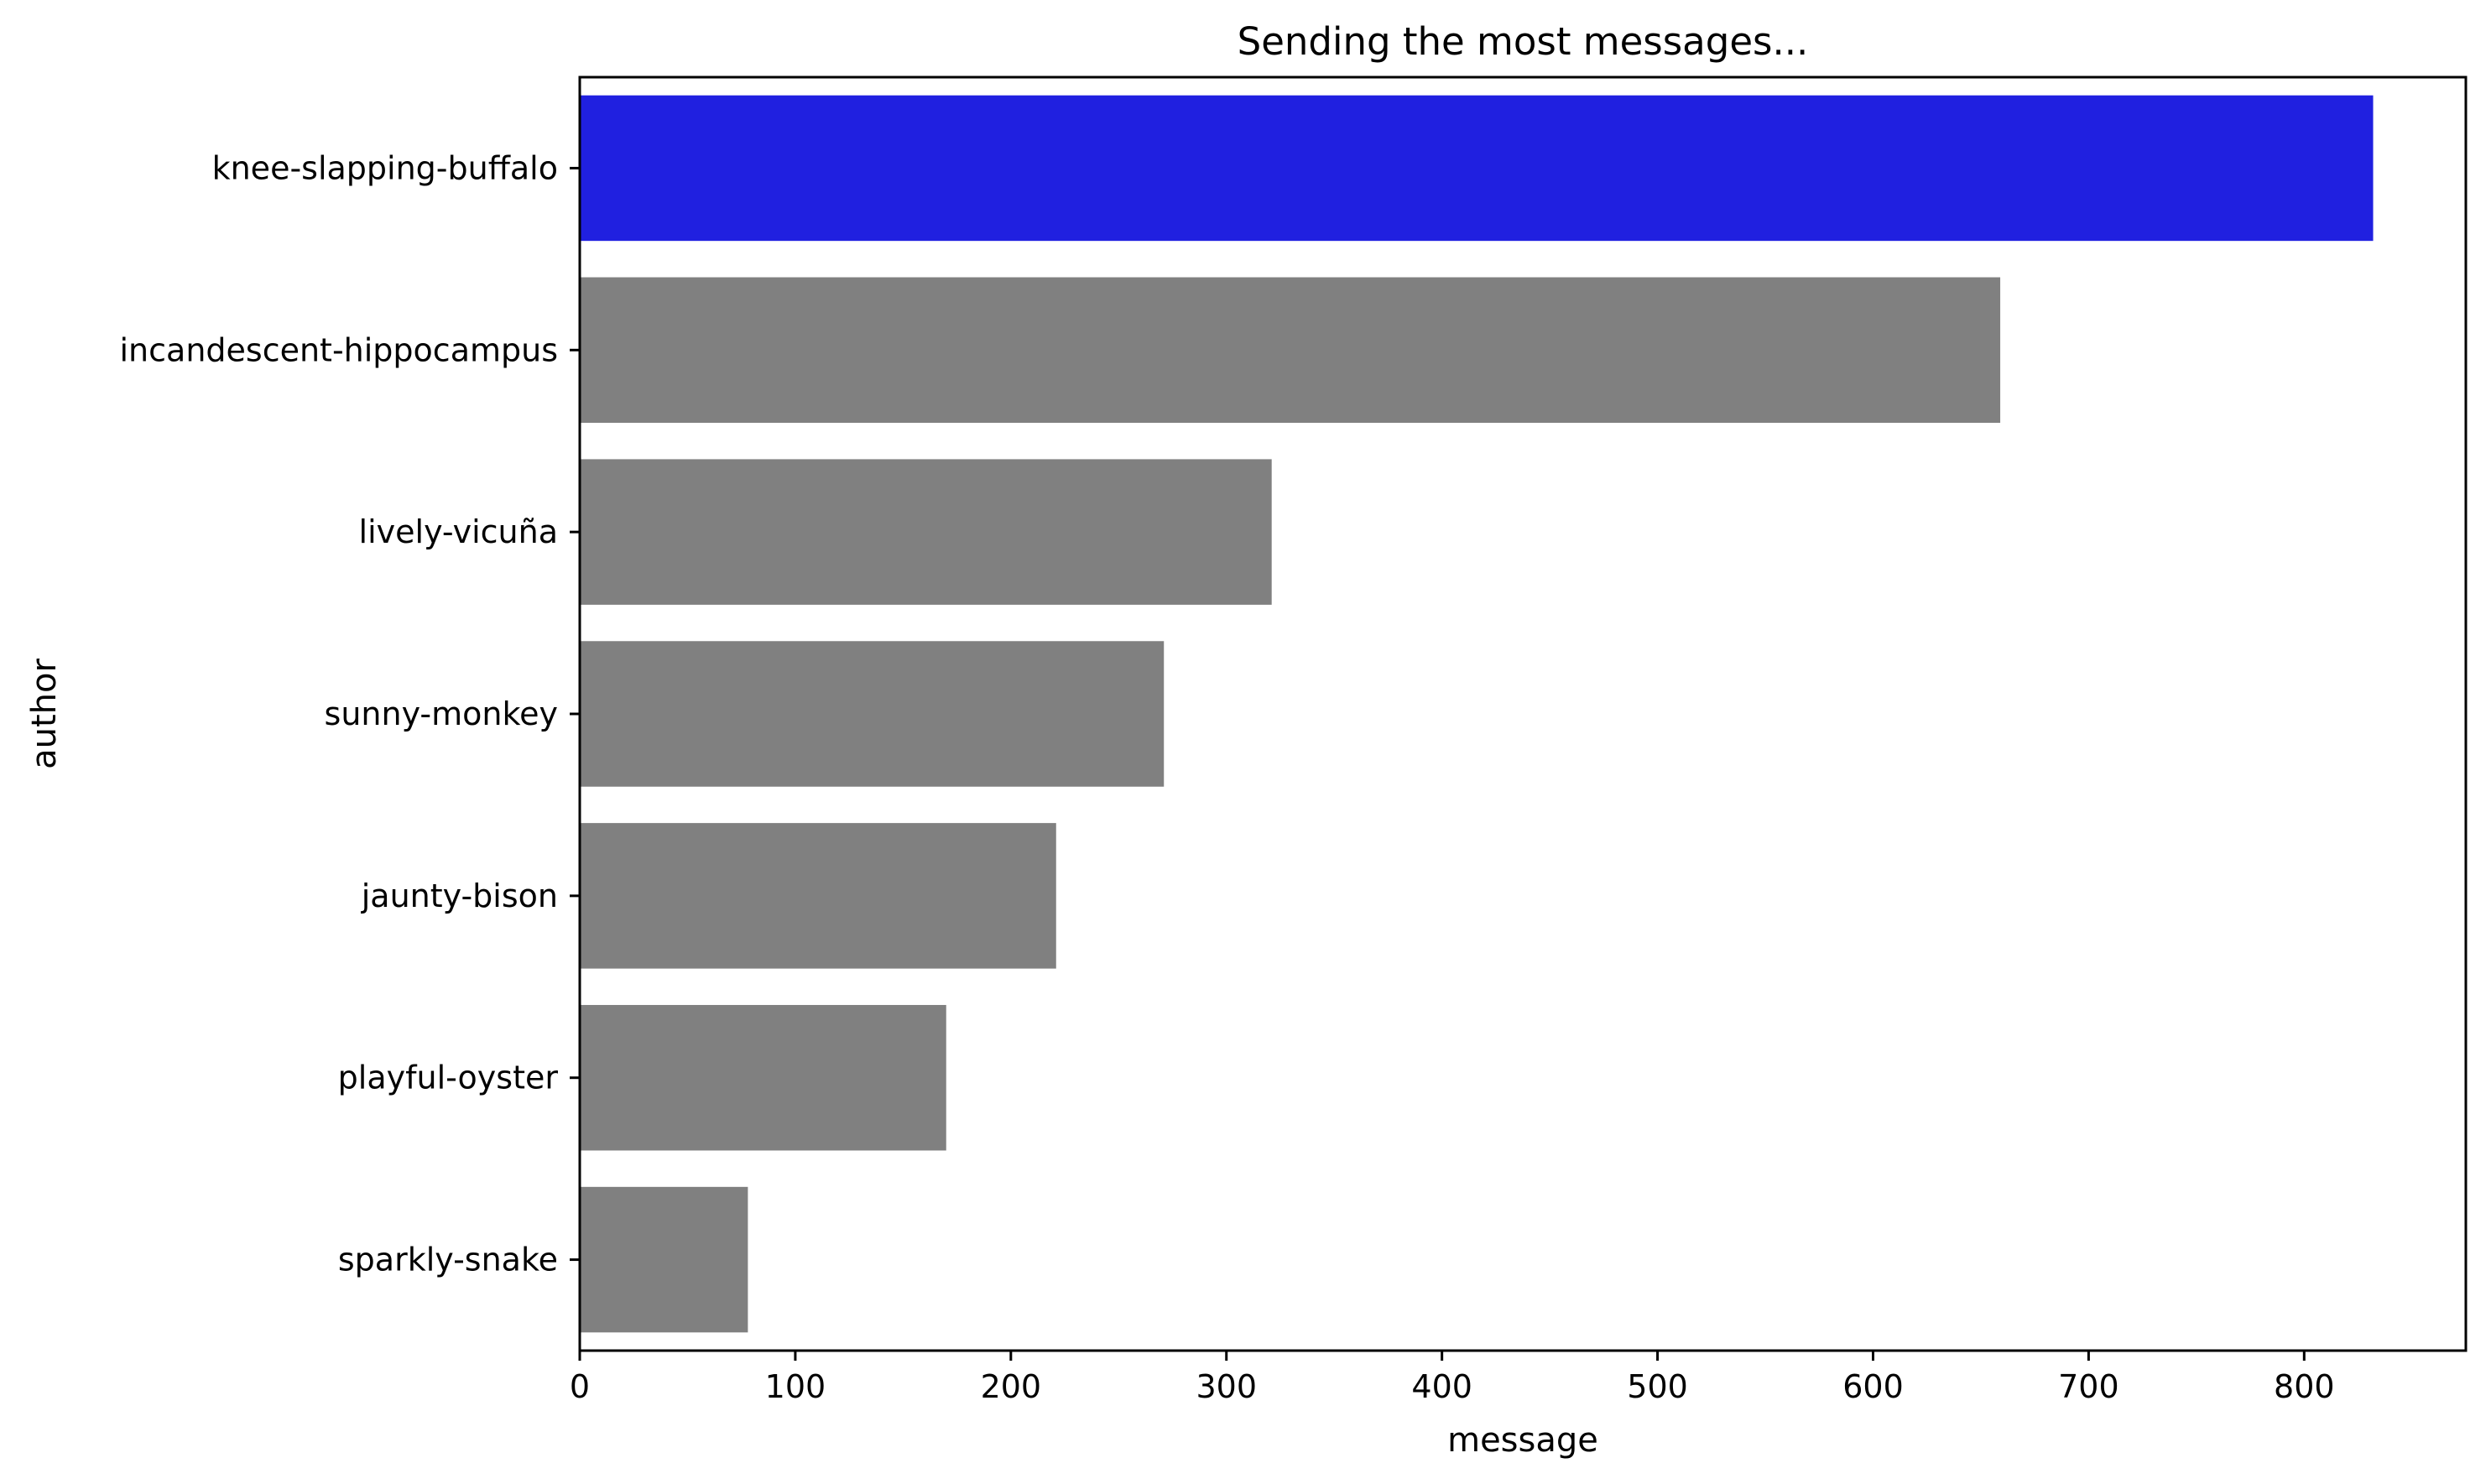 The image size is (2491, 1484). I want to click on x-tick-label: 400, so click(1442, 1386).